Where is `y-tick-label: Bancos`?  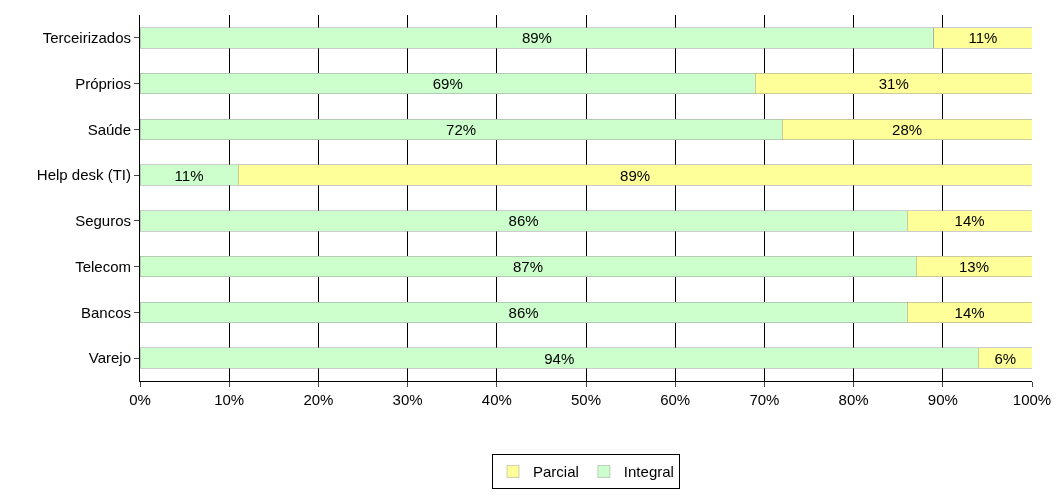
y-tick-label: Bancos is located at coordinates (105, 312).